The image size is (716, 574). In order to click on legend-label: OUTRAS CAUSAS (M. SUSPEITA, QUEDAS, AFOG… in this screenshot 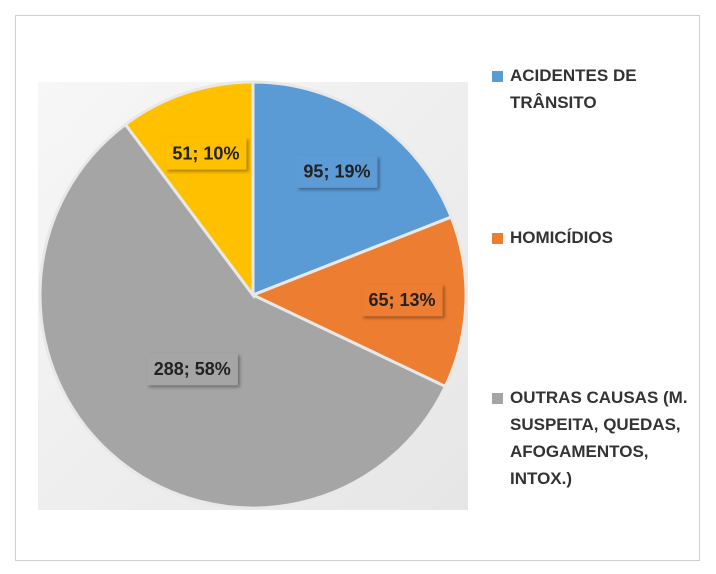, I will do `click(599, 438)`.